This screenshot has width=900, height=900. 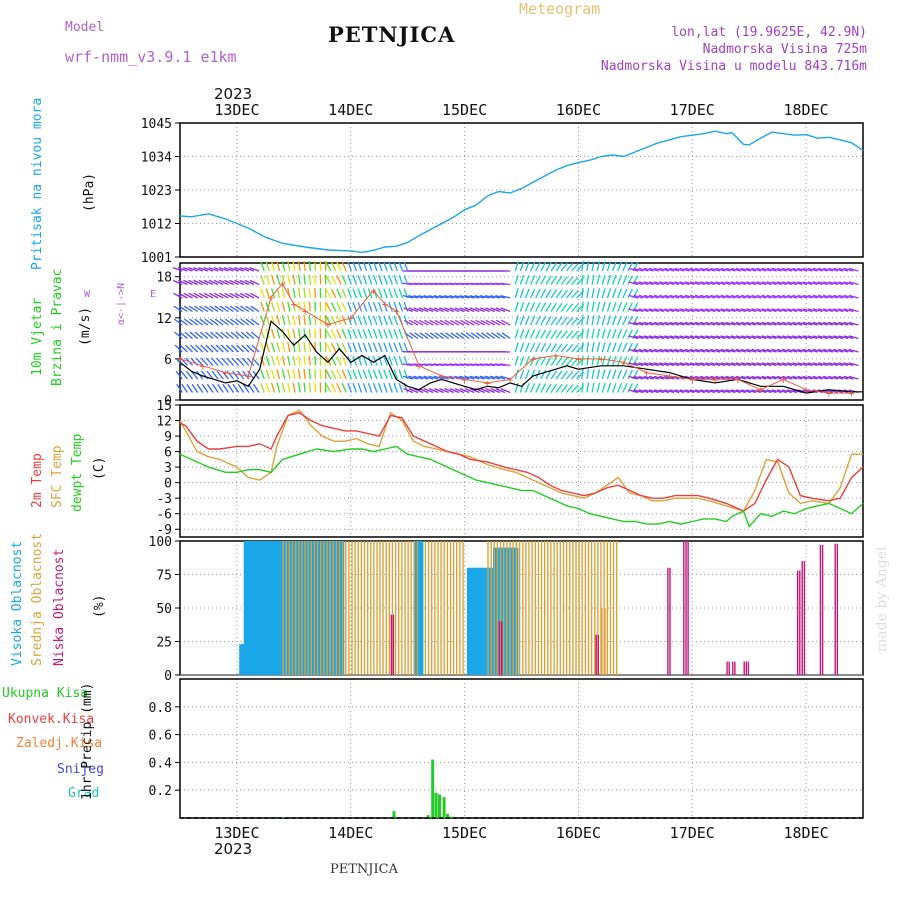 I want to click on cloud-bar-low, so click(x=598, y=654).